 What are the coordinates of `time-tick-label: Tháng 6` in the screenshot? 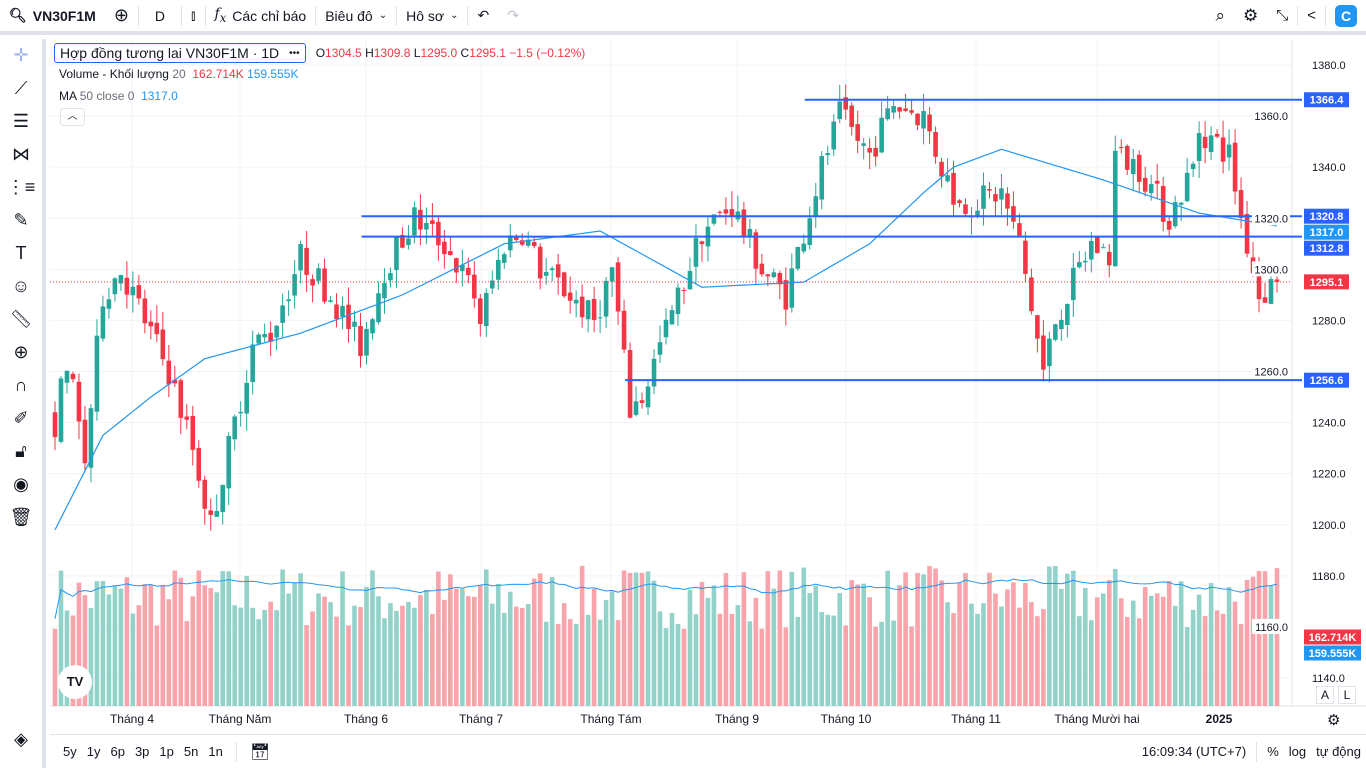 It's located at (366, 719).